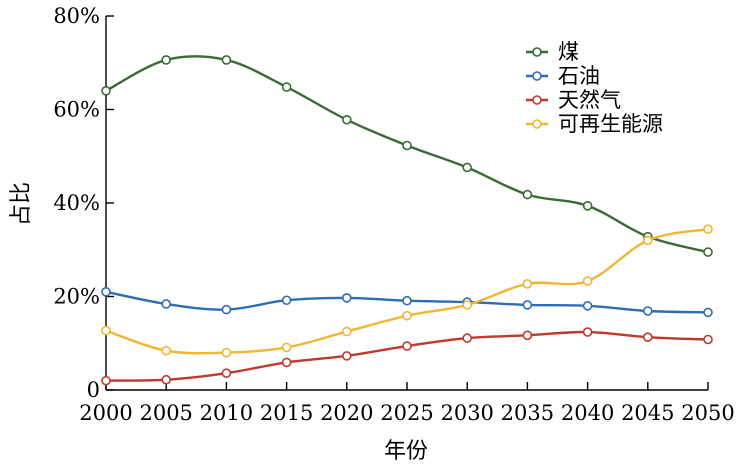  Describe the element at coordinates (226, 413) in the screenshot. I see `x-tick-label: 2010` at that location.